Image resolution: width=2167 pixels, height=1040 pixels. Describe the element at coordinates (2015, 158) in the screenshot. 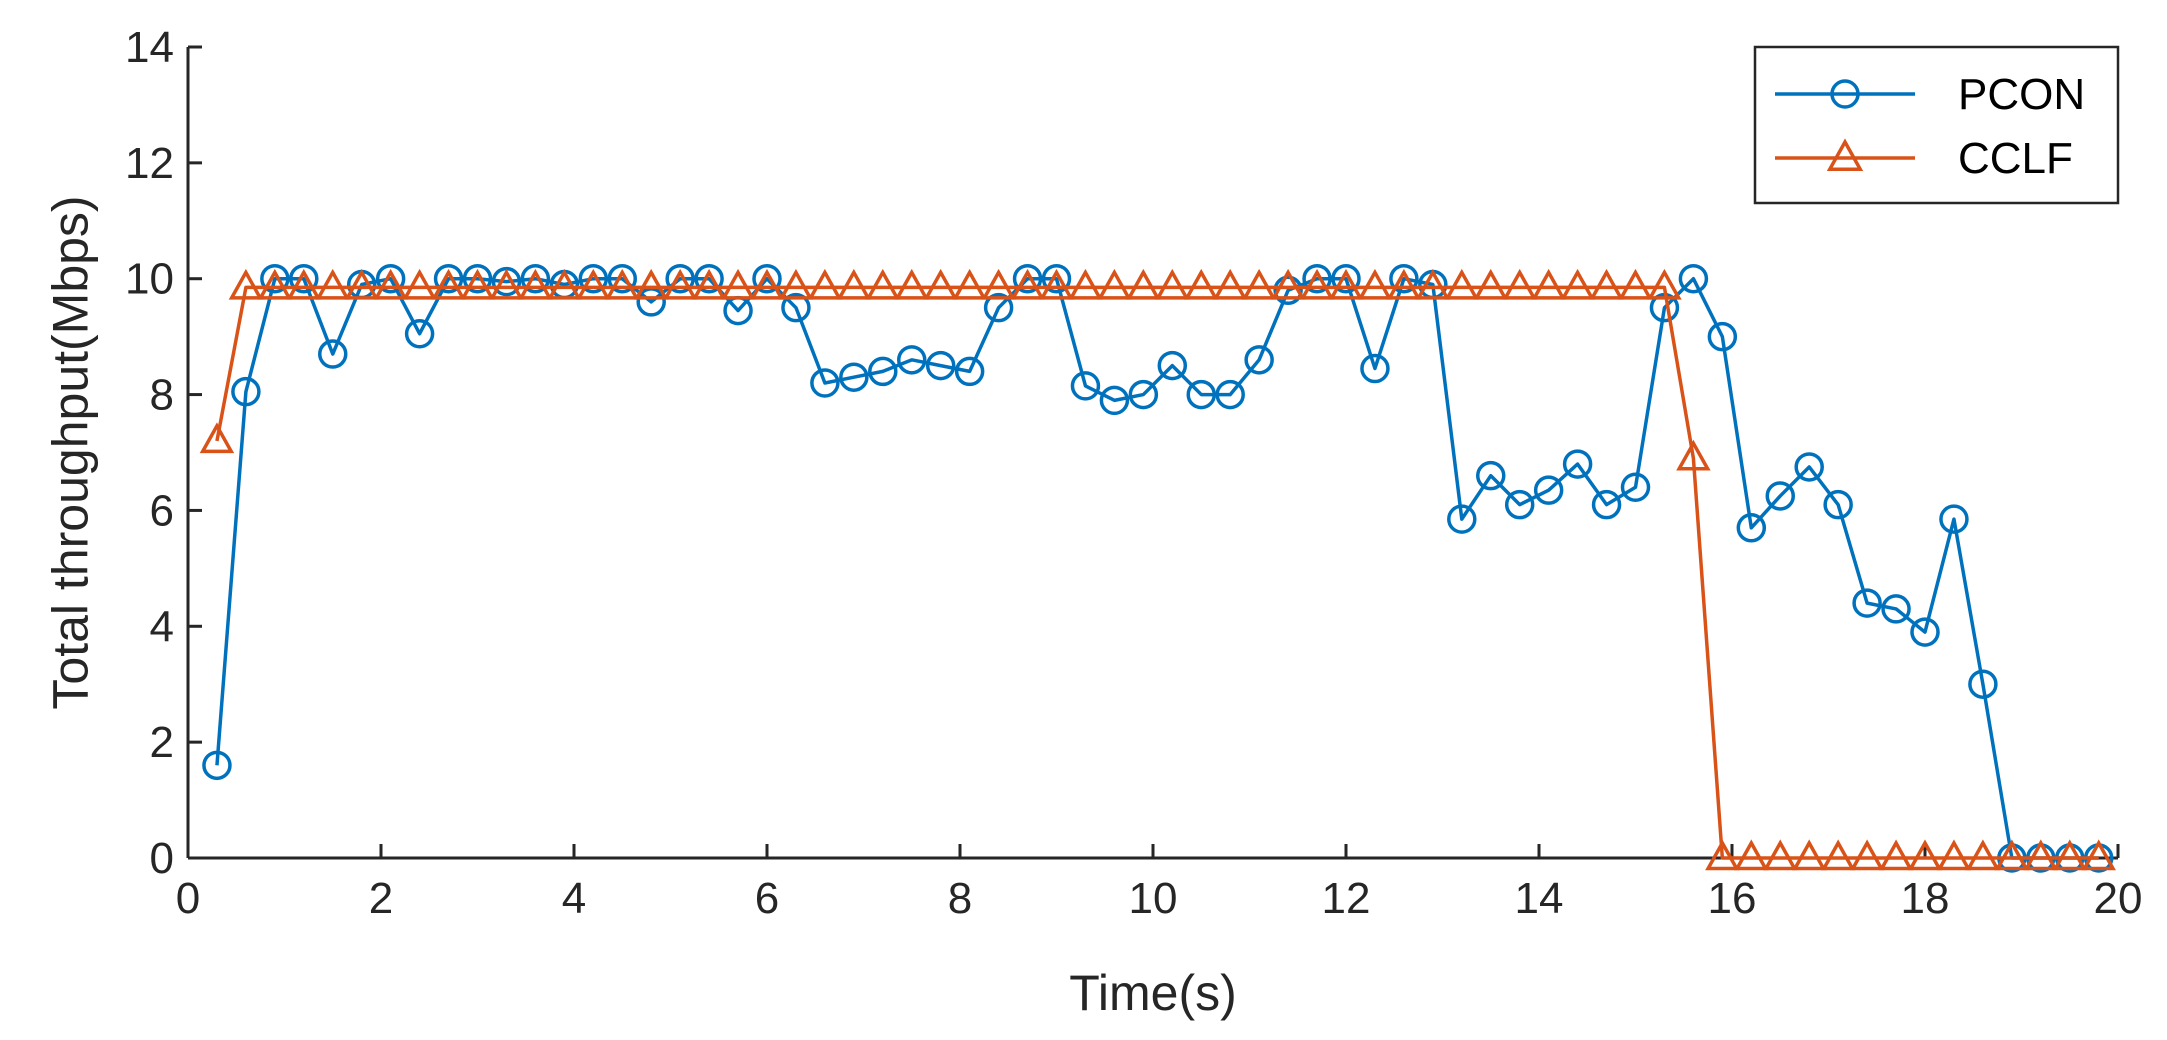

I see `legend-label-cclf: CCLF` at that location.